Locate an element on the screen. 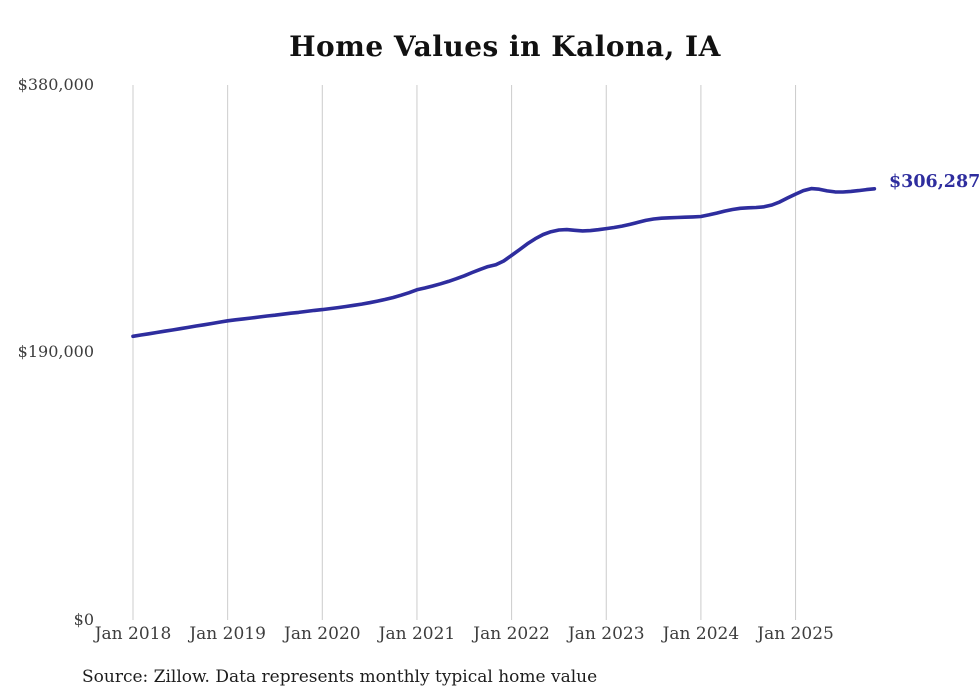 This screenshot has height=699, width=980. y-tick-label-380000: $380,000 is located at coordinates (55, 84).